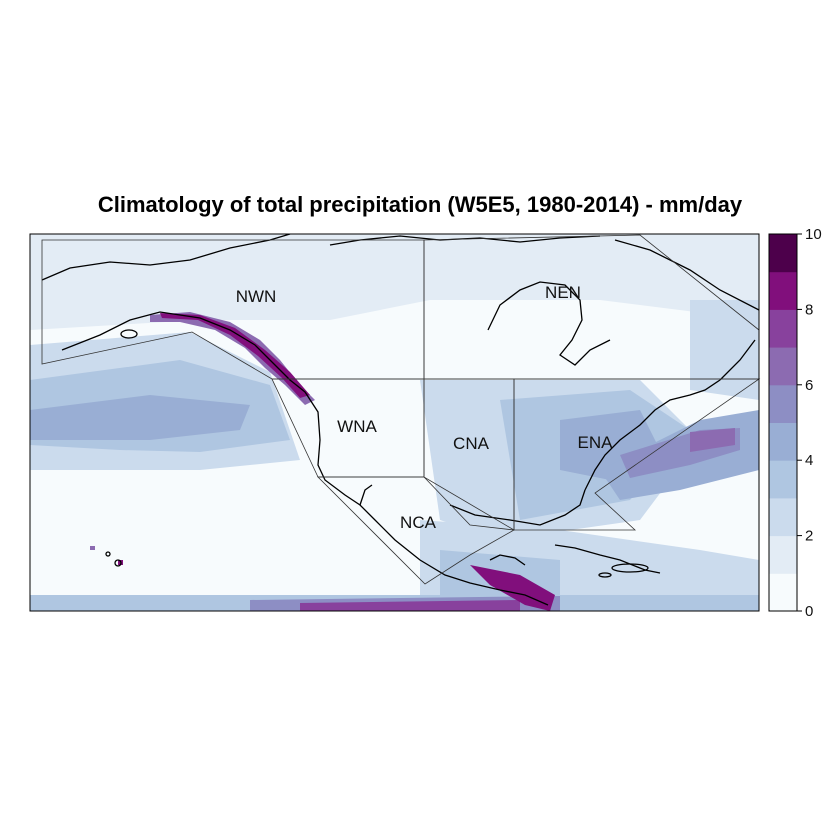 Image resolution: width=840 pixels, height=840 pixels. What do you see at coordinates (809, 611) in the screenshot?
I see `colorbar-tick-label: 0` at bounding box center [809, 611].